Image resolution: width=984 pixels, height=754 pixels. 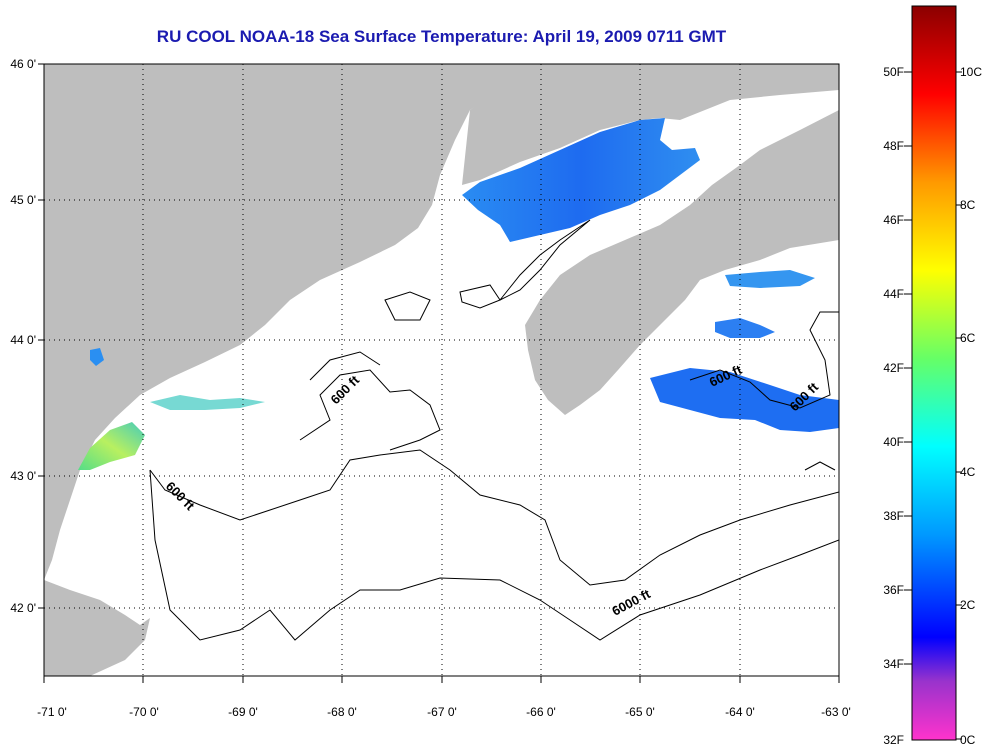 What do you see at coordinates (770, 279) in the screenshot?
I see `sst-scotian-strip` at bounding box center [770, 279].